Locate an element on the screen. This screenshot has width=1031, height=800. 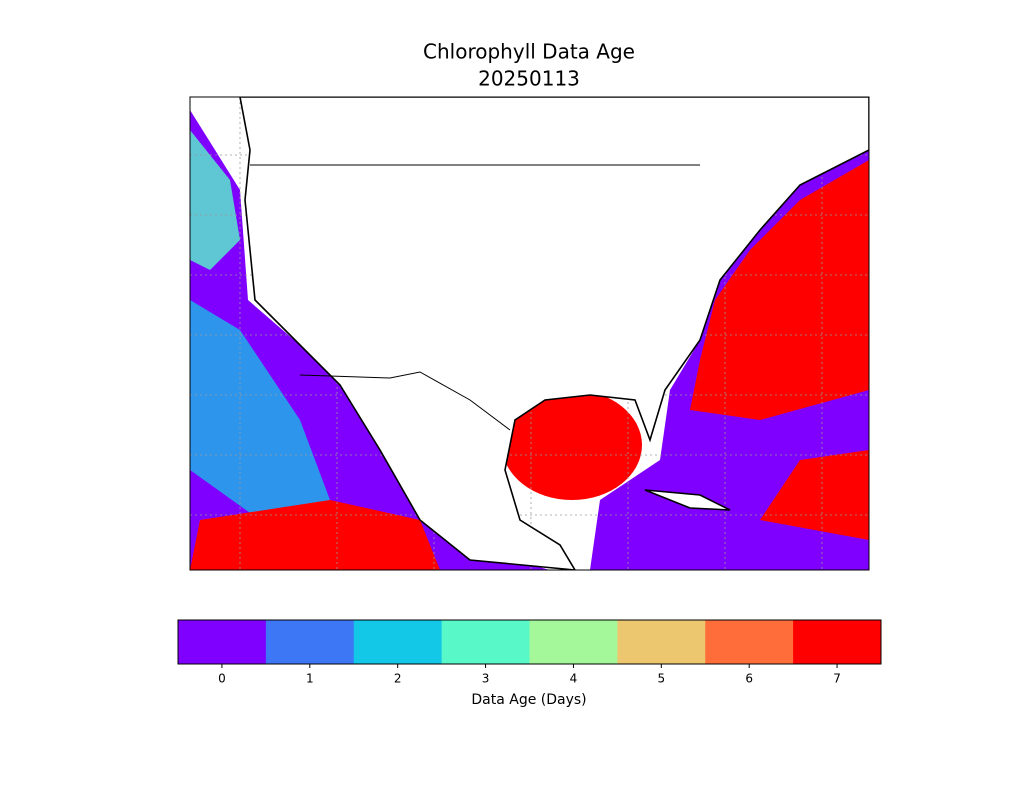
colorbar-tick-label: 0 is located at coordinates (222, 679).